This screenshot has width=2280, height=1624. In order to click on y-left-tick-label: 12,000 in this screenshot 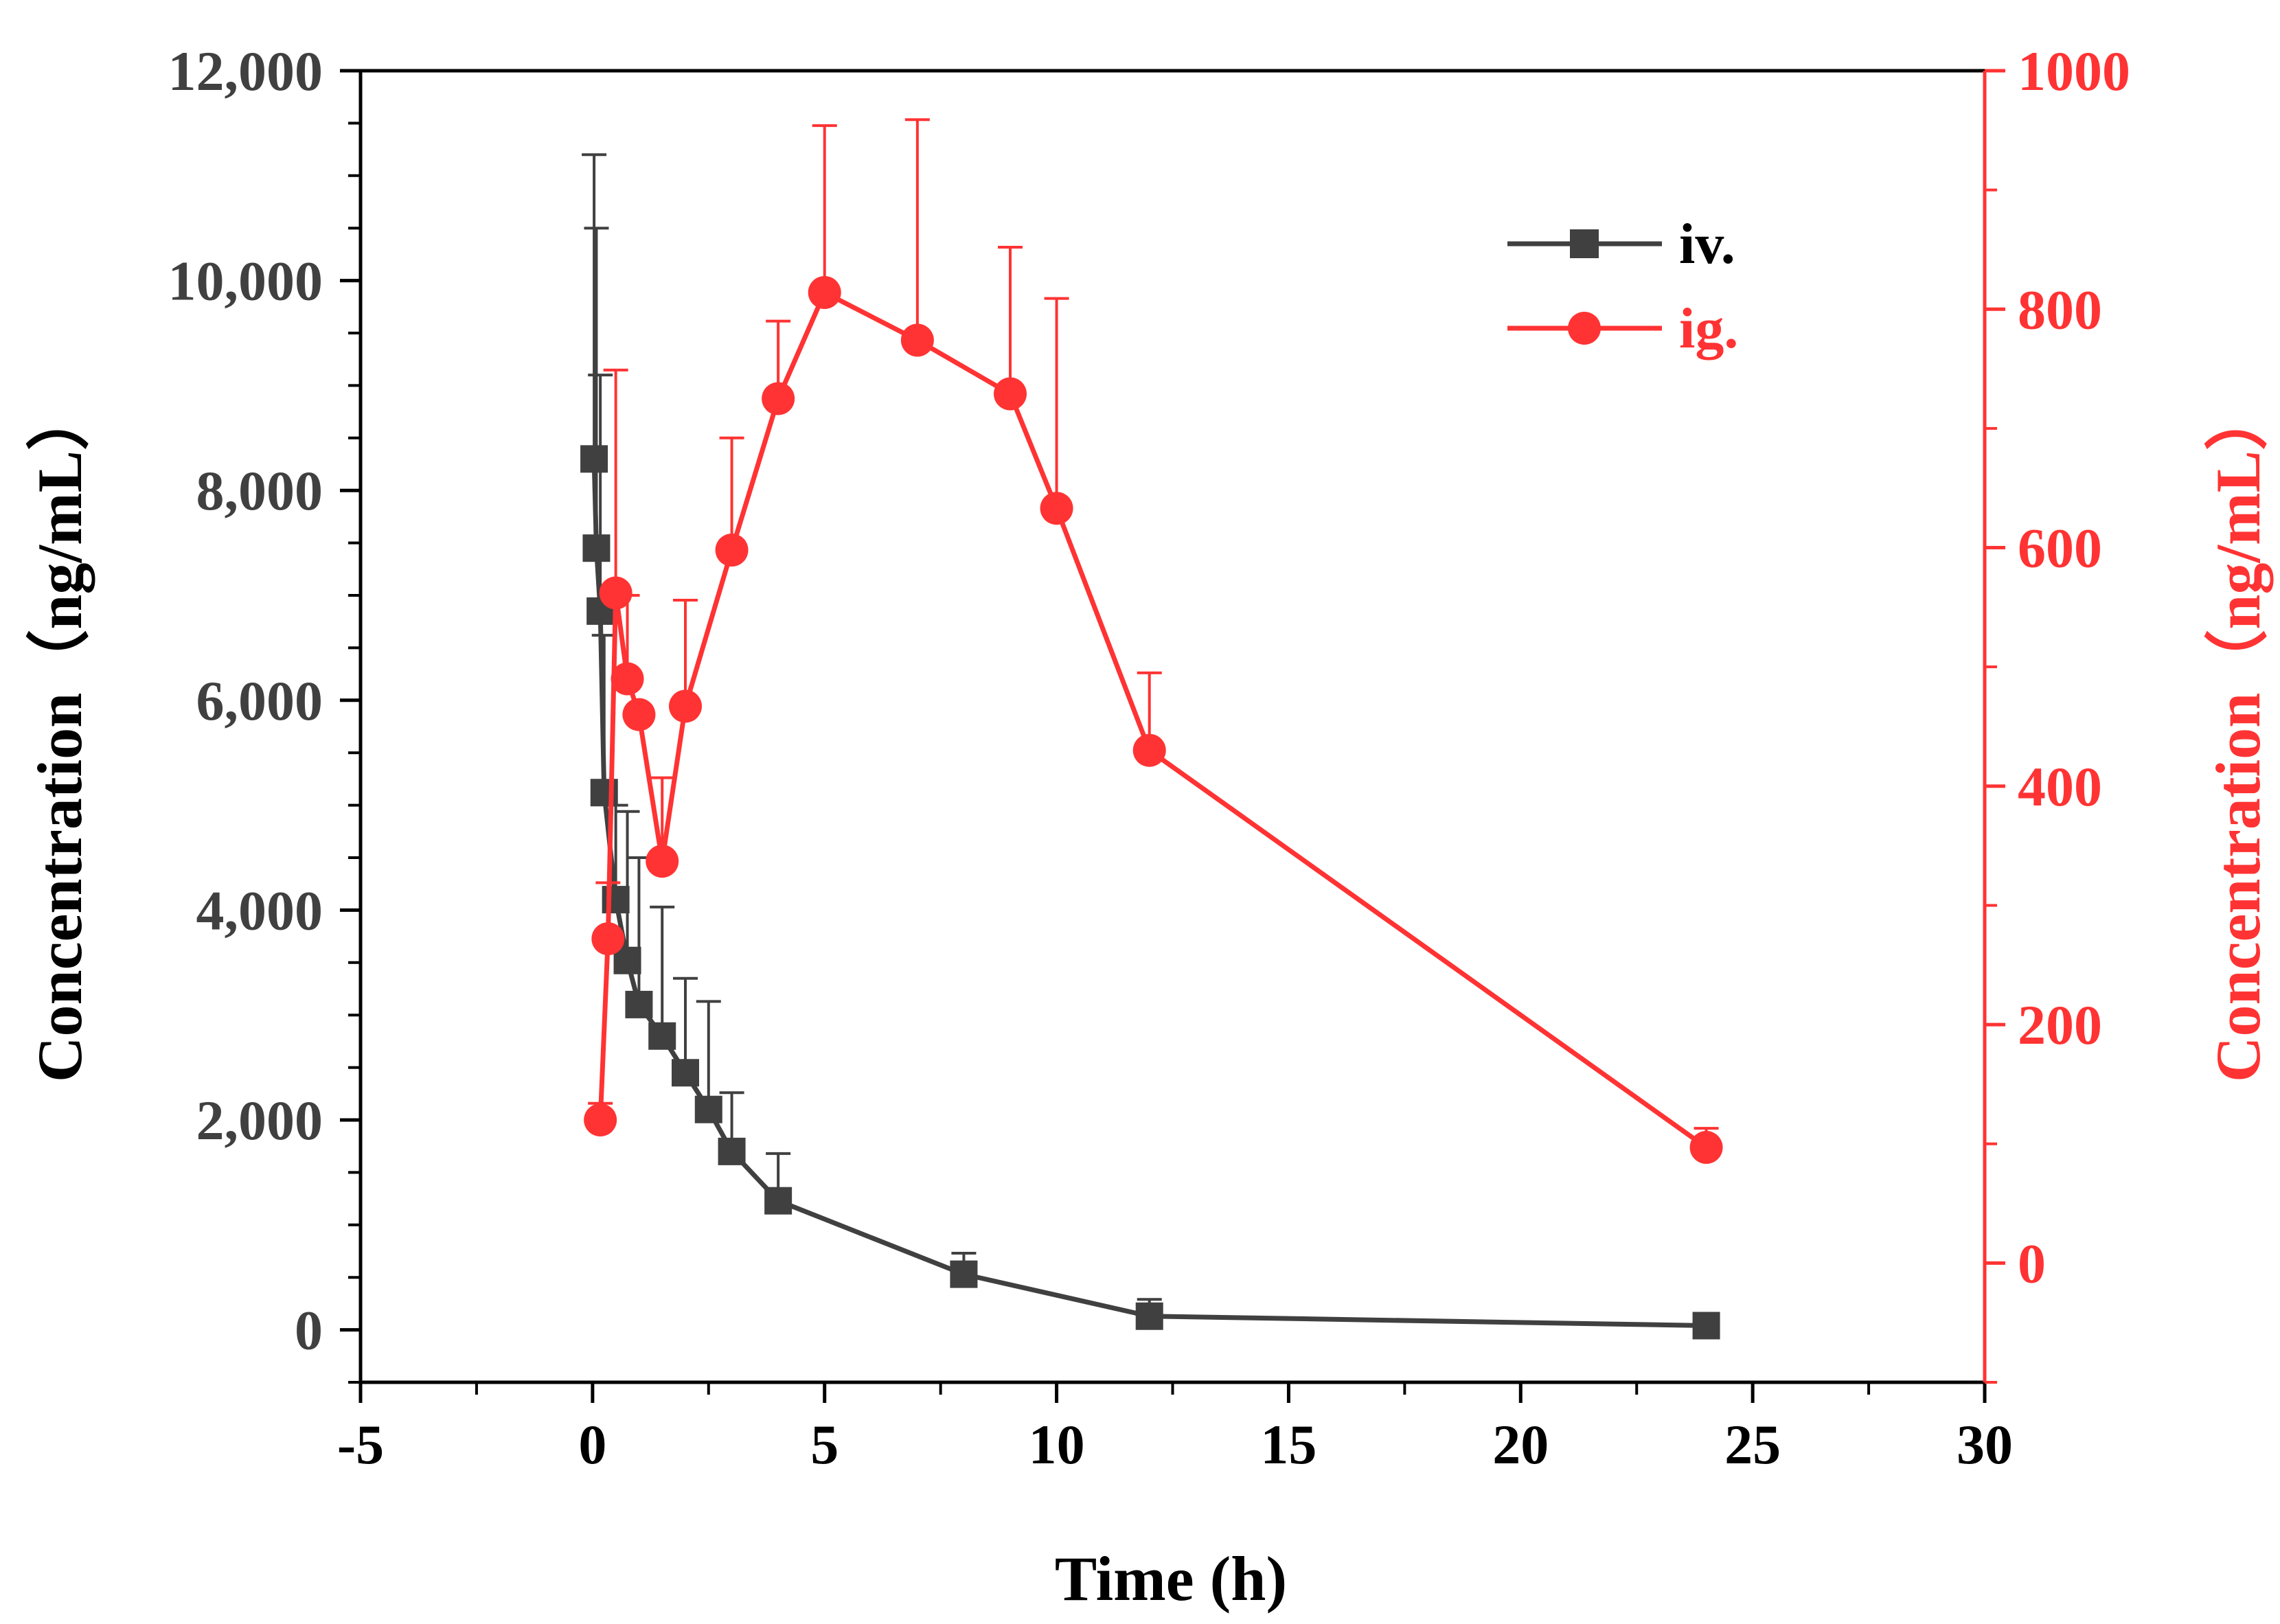, I will do `click(246, 71)`.